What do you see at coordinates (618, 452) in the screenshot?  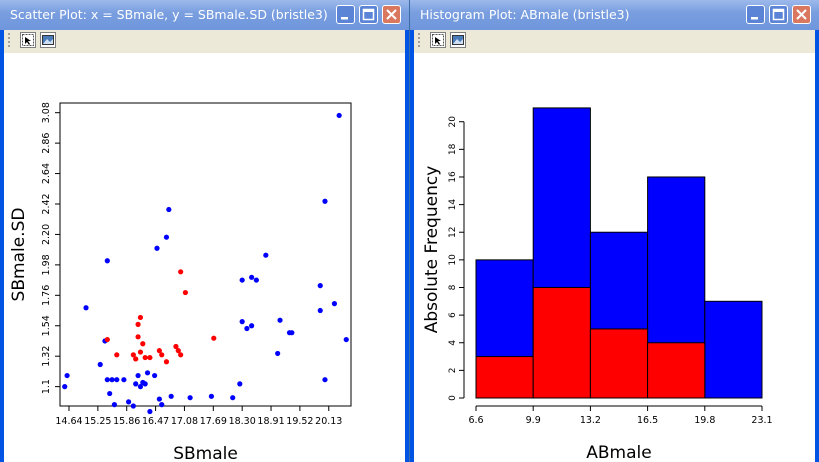 I see `x-axis-label: ABmale` at bounding box center [618, 452].